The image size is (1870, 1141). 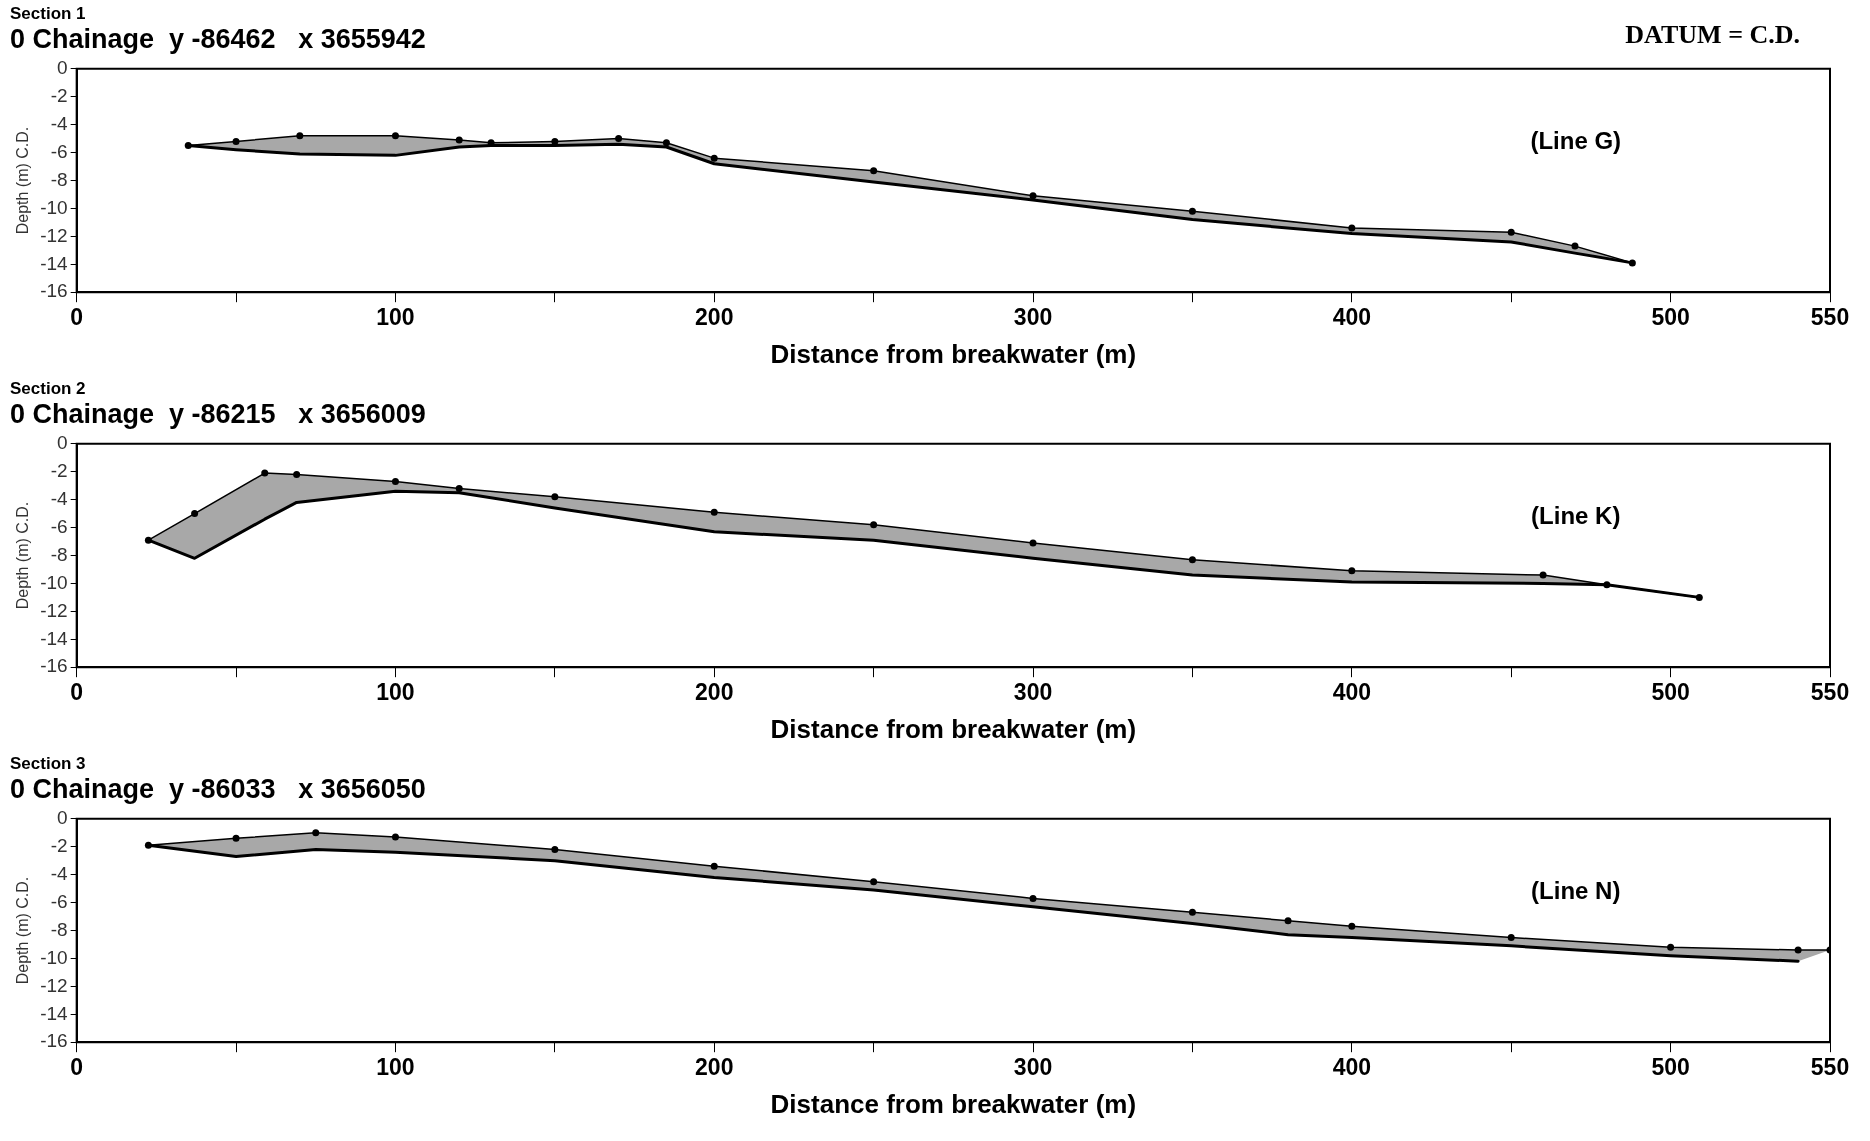 I want to click on annotation: (Line K), so click(x=1576, y=515).